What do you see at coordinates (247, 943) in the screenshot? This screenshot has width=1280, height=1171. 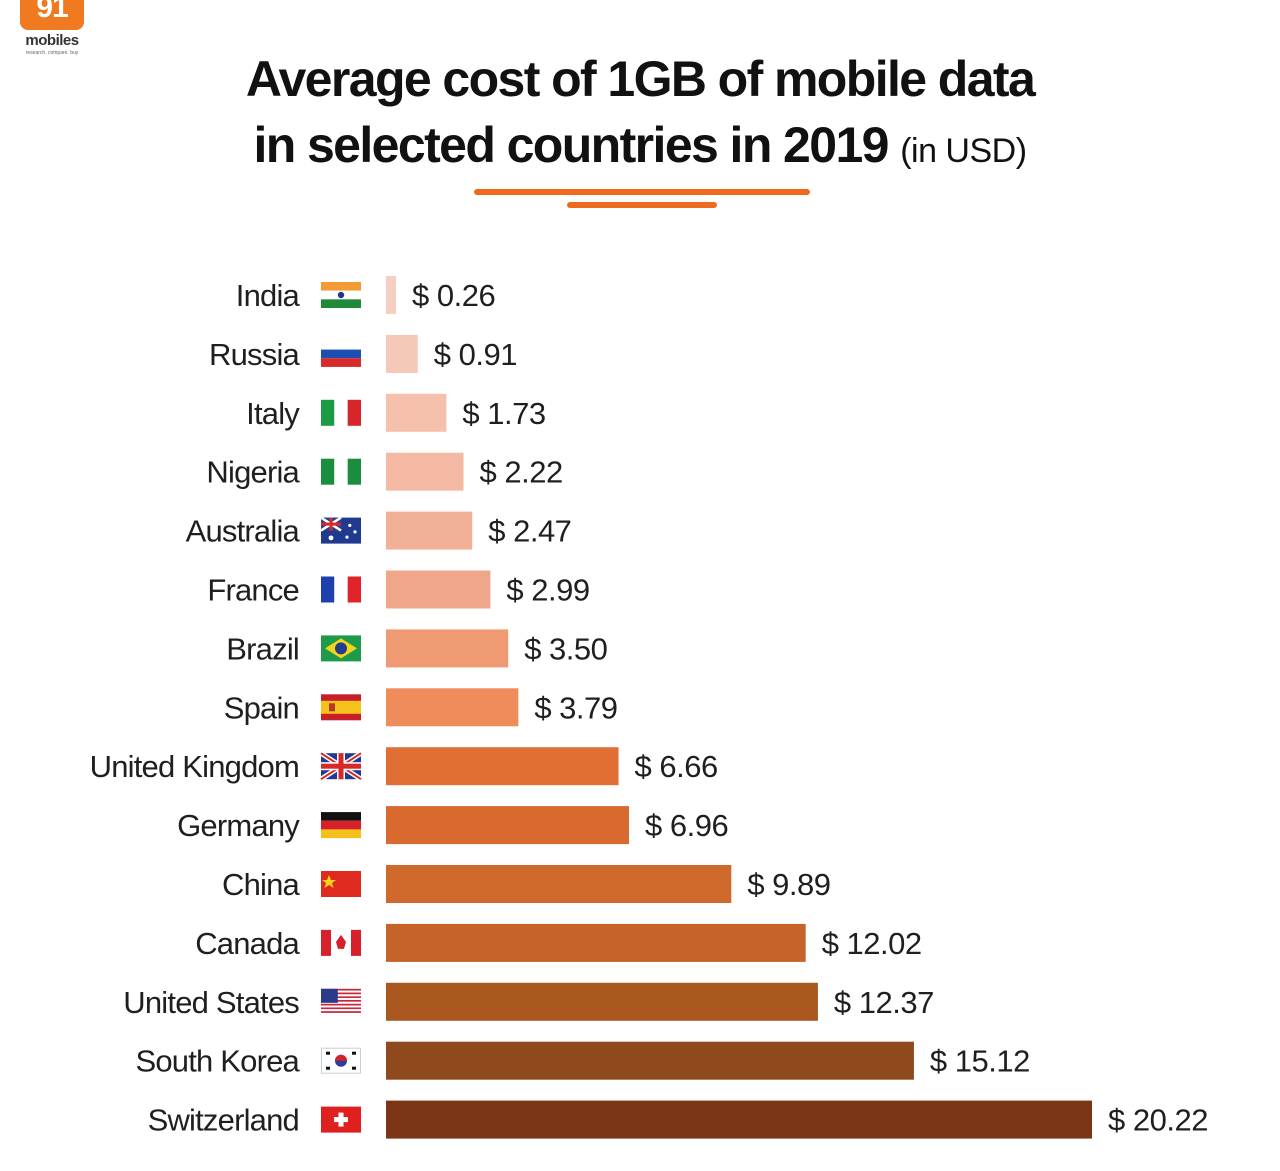 I see `country-label-canada: Canada` at bounding box center [247, 943].